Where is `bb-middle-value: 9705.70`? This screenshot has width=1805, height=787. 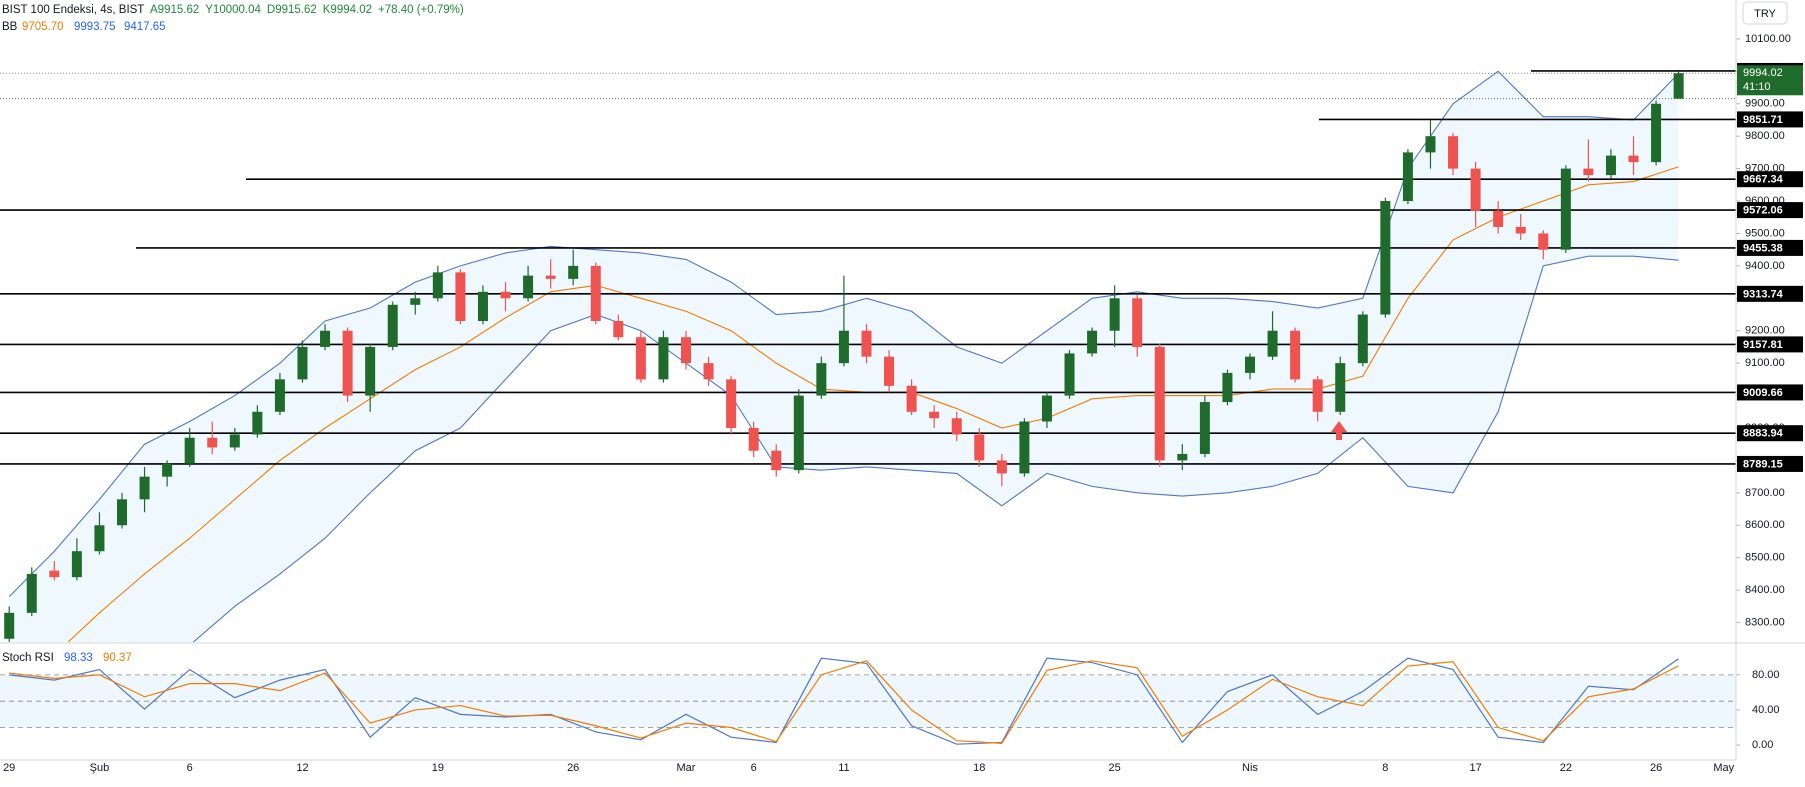
bb-middle-value: 9705.70 is located at coordinates (43, 27).